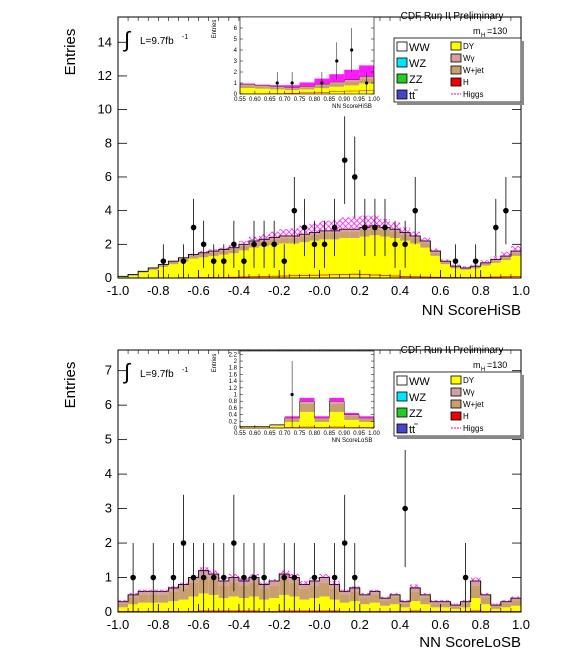  What do you see at coordinates (215, 29) in the screenshot?
I see `inset-y-axis-label: Entries` at bounding box center [215, 29].